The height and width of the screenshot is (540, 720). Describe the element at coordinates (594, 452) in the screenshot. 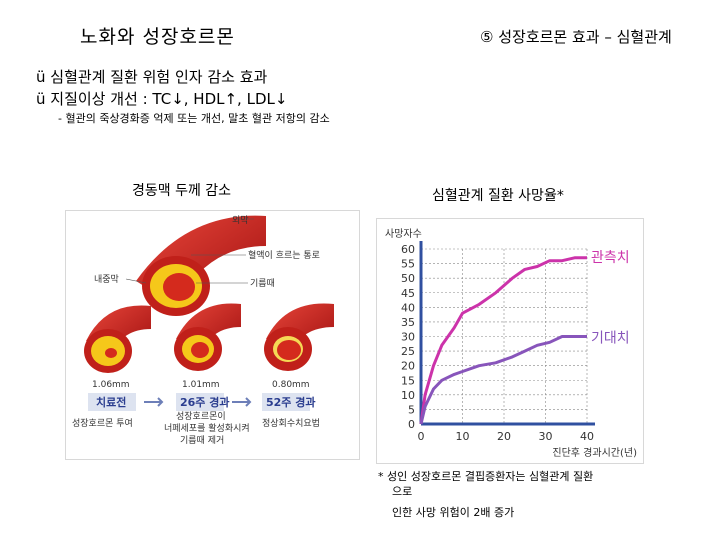

I see `x-axis-label: 진단후 경과시간(년)` at that location.